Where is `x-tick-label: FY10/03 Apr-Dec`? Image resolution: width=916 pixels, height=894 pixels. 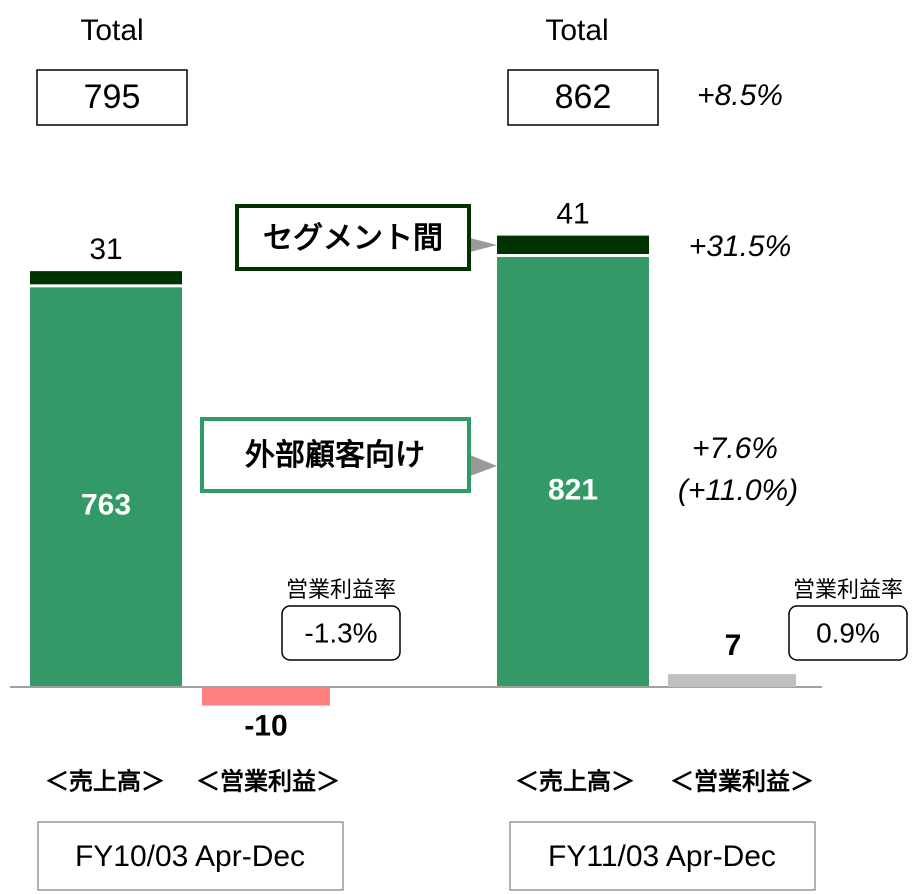 x-tick-label: FY10/03 Apr-Dec is located at coordinates (190, 856).